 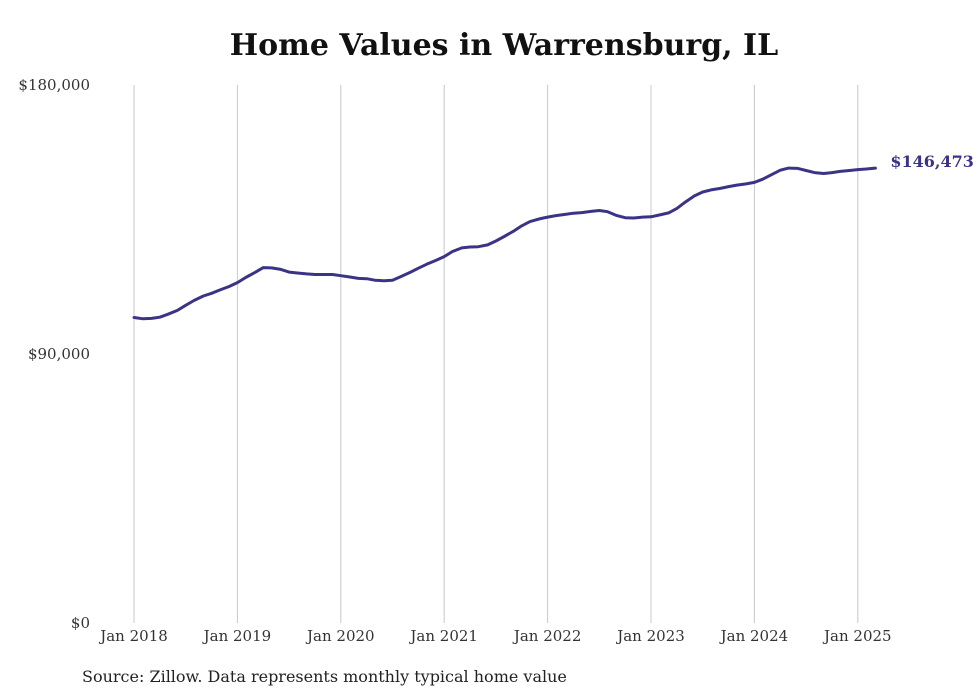 I want to click on chart-title: Home Values in Warrensburg, IL, so click(x=504, y=45).